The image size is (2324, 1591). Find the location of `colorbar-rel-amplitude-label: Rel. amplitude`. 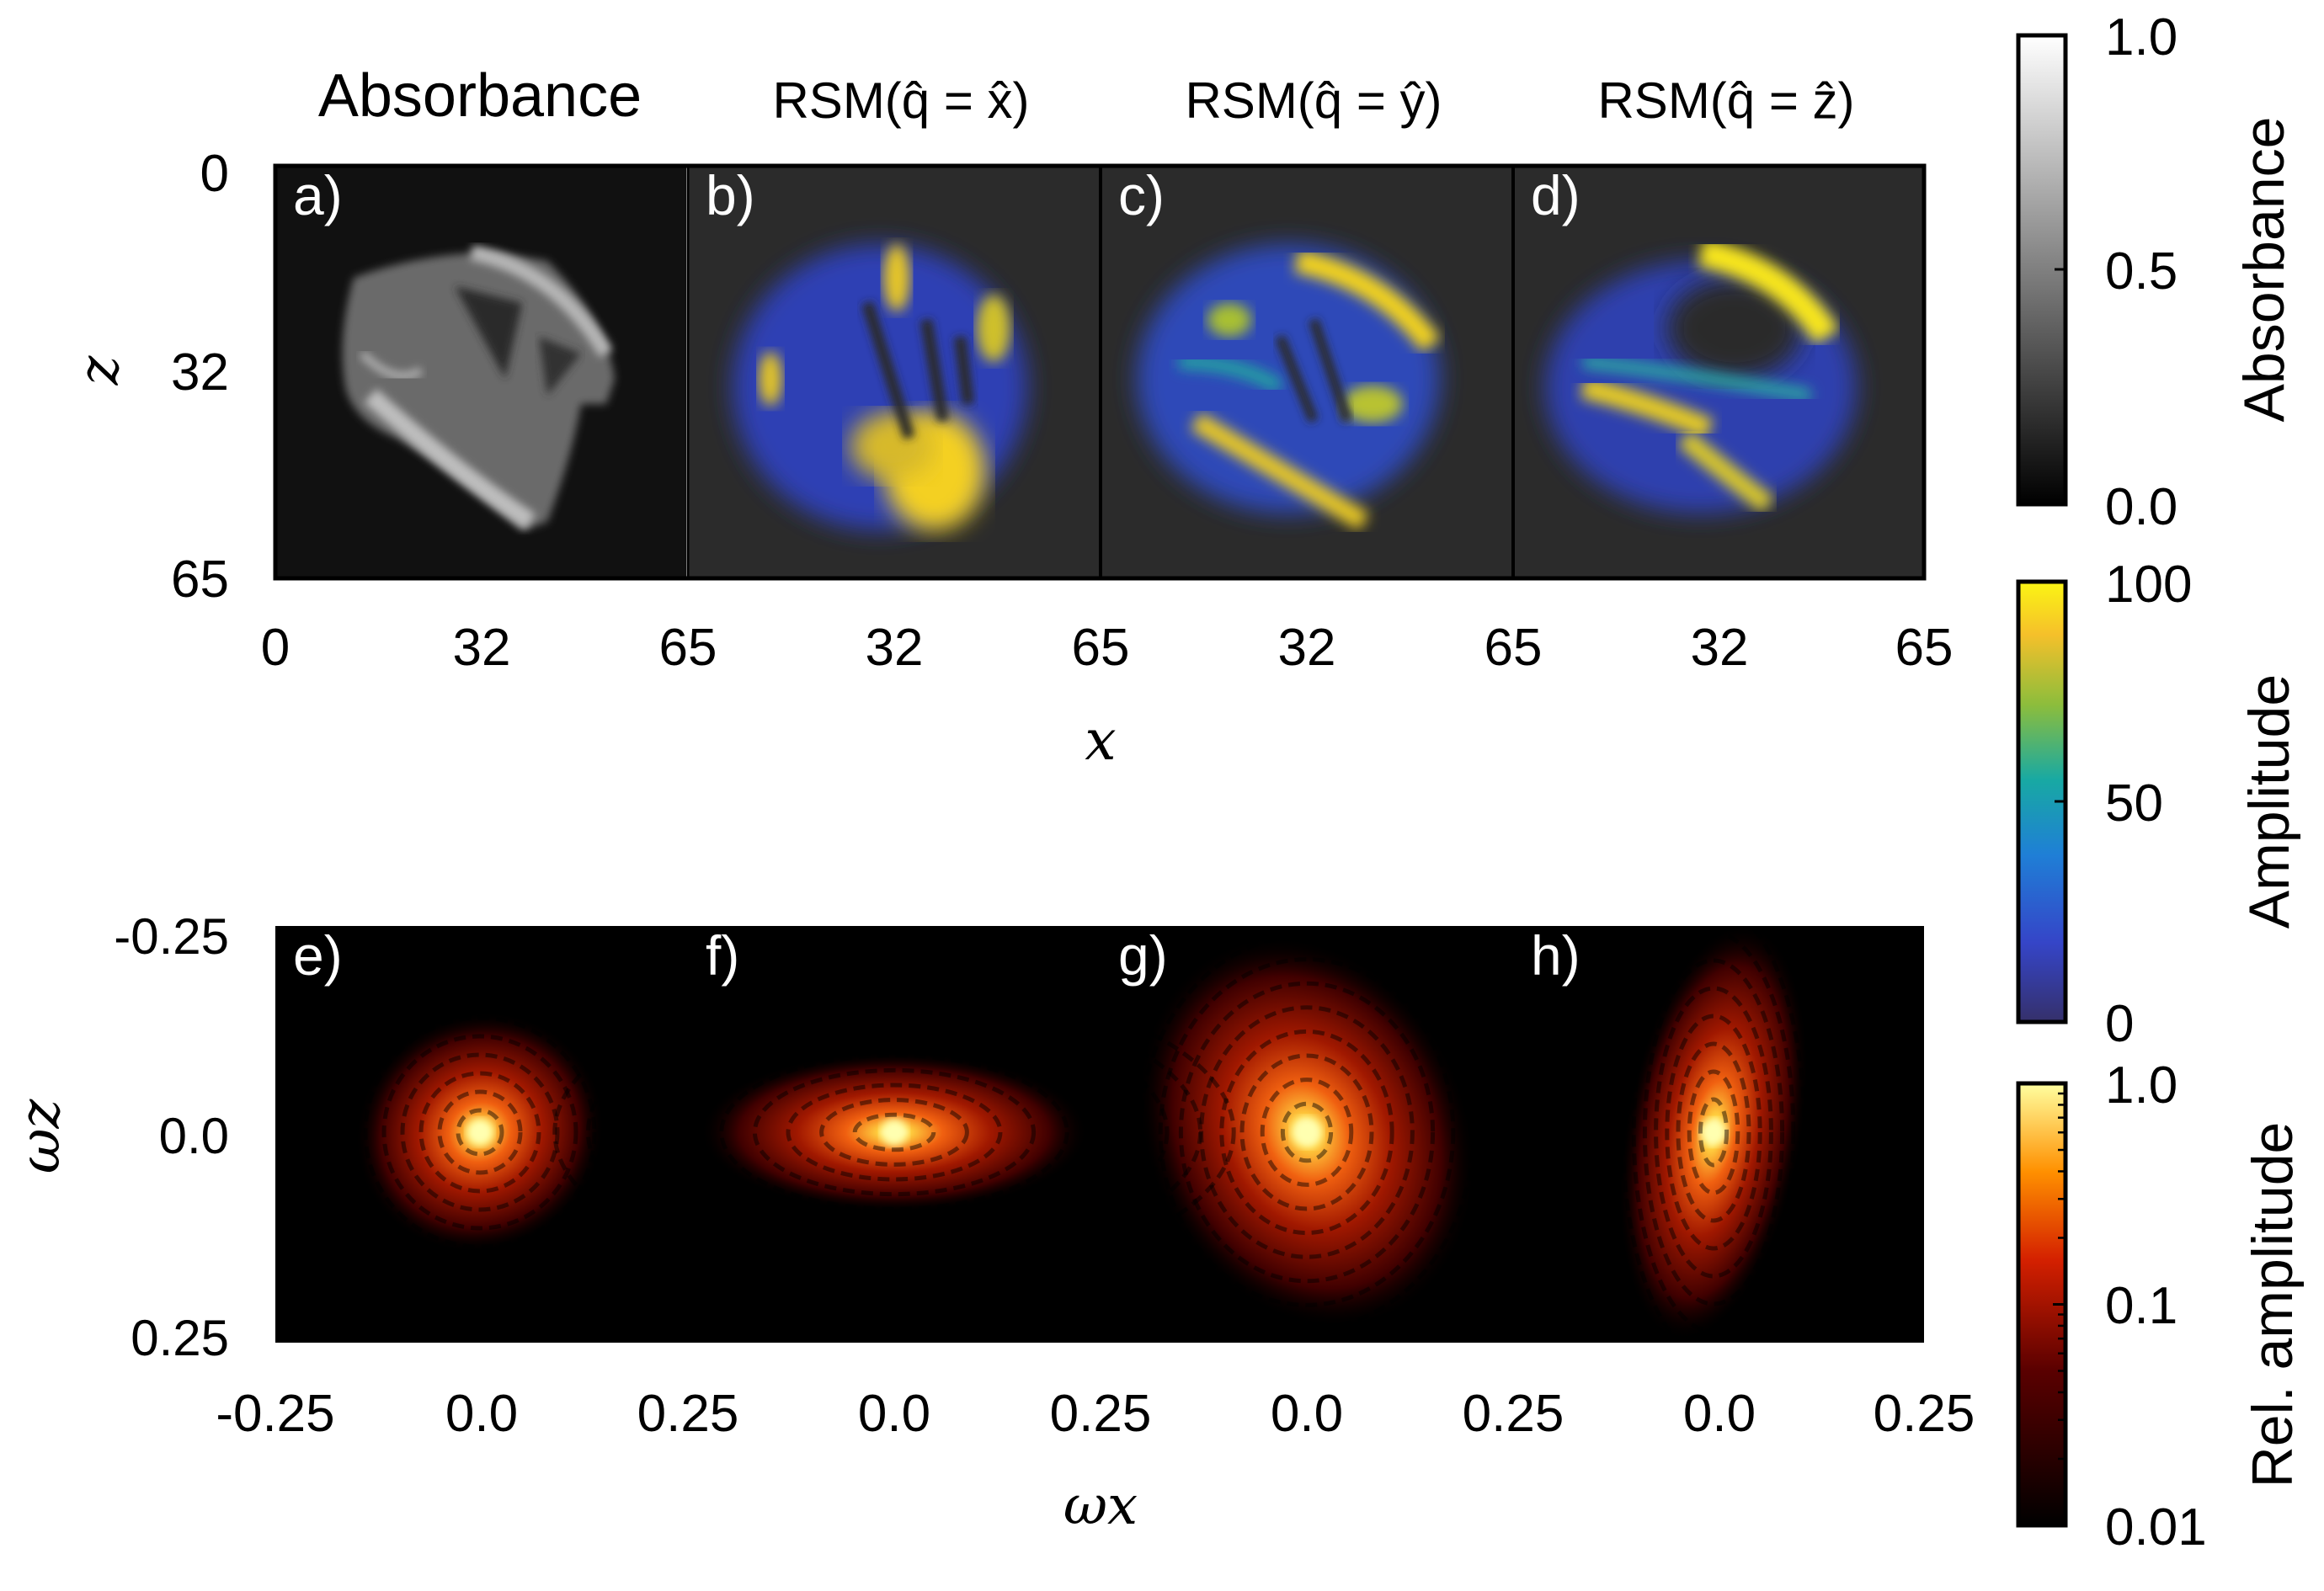

colorbar-rel-amplitude-label: Rel. amplitude is located at coordinates (2273, 1305).